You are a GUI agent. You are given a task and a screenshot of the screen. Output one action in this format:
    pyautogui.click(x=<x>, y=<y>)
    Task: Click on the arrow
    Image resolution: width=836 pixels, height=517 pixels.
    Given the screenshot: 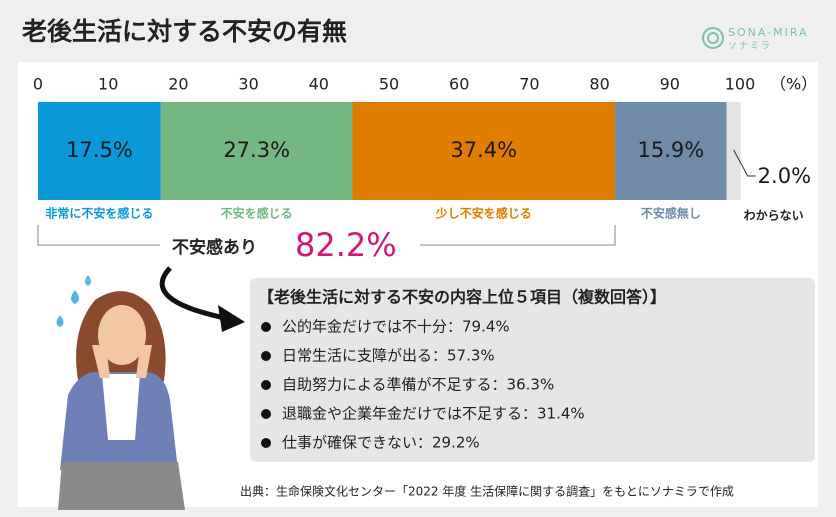 What is the action you would take?
    pyautogui.click(x=192, y=293)
    